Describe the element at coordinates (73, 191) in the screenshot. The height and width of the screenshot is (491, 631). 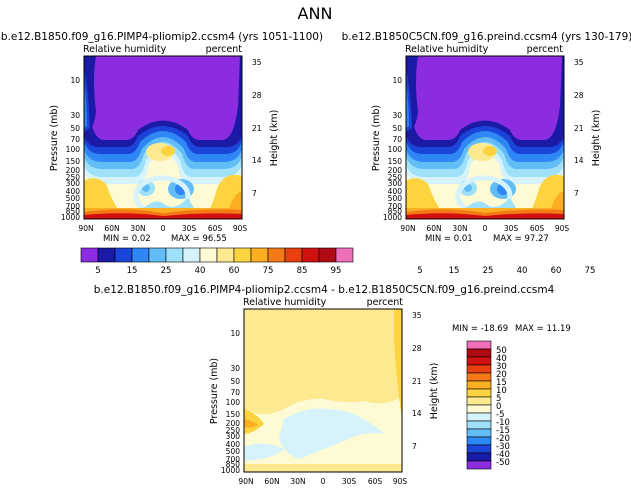
I see `y-tick-label: 400` at that location.